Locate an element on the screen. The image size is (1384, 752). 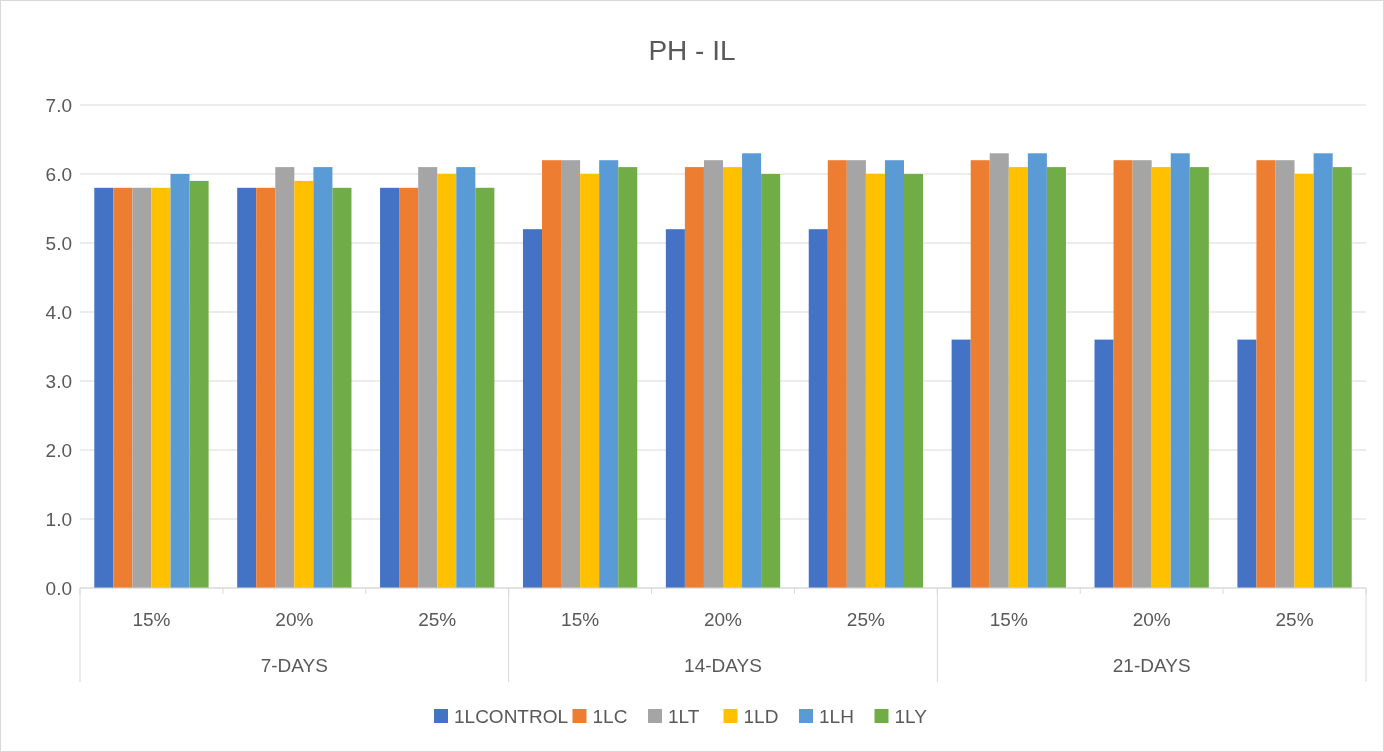
chart-title: PH - IL is located at coordinates (692, 50).